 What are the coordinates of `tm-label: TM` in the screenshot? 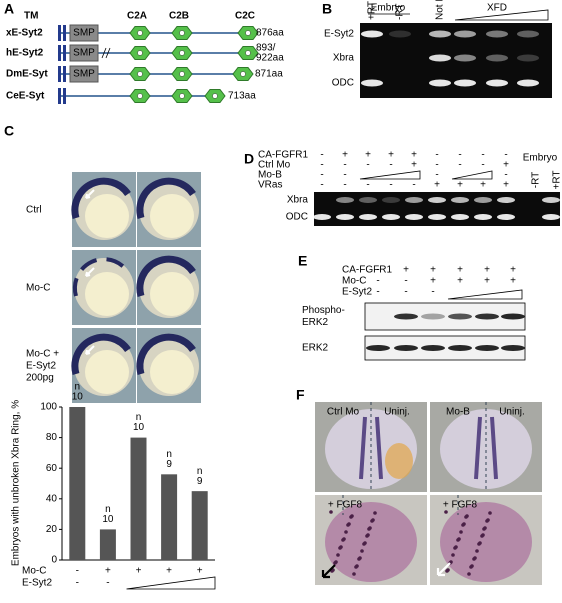 It's located at (31, 16).